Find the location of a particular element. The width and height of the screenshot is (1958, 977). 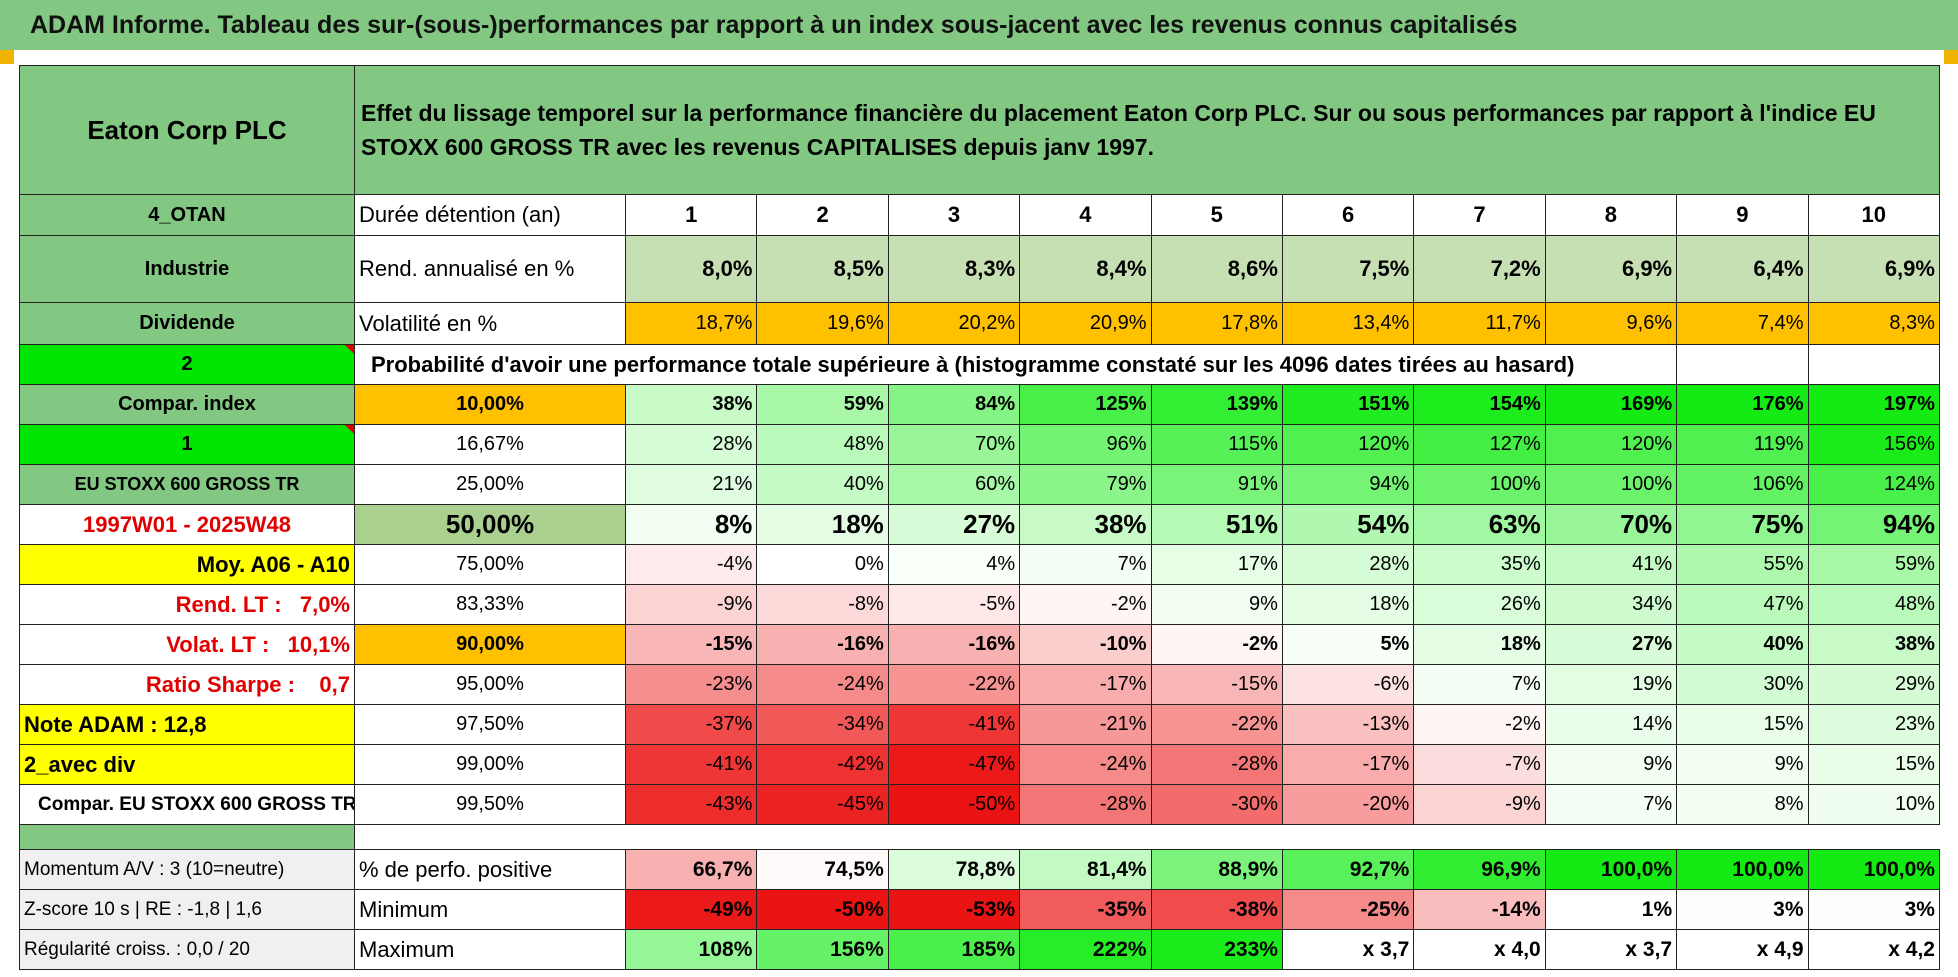

probability-value: 154% is located at coordinates (1479, 404).